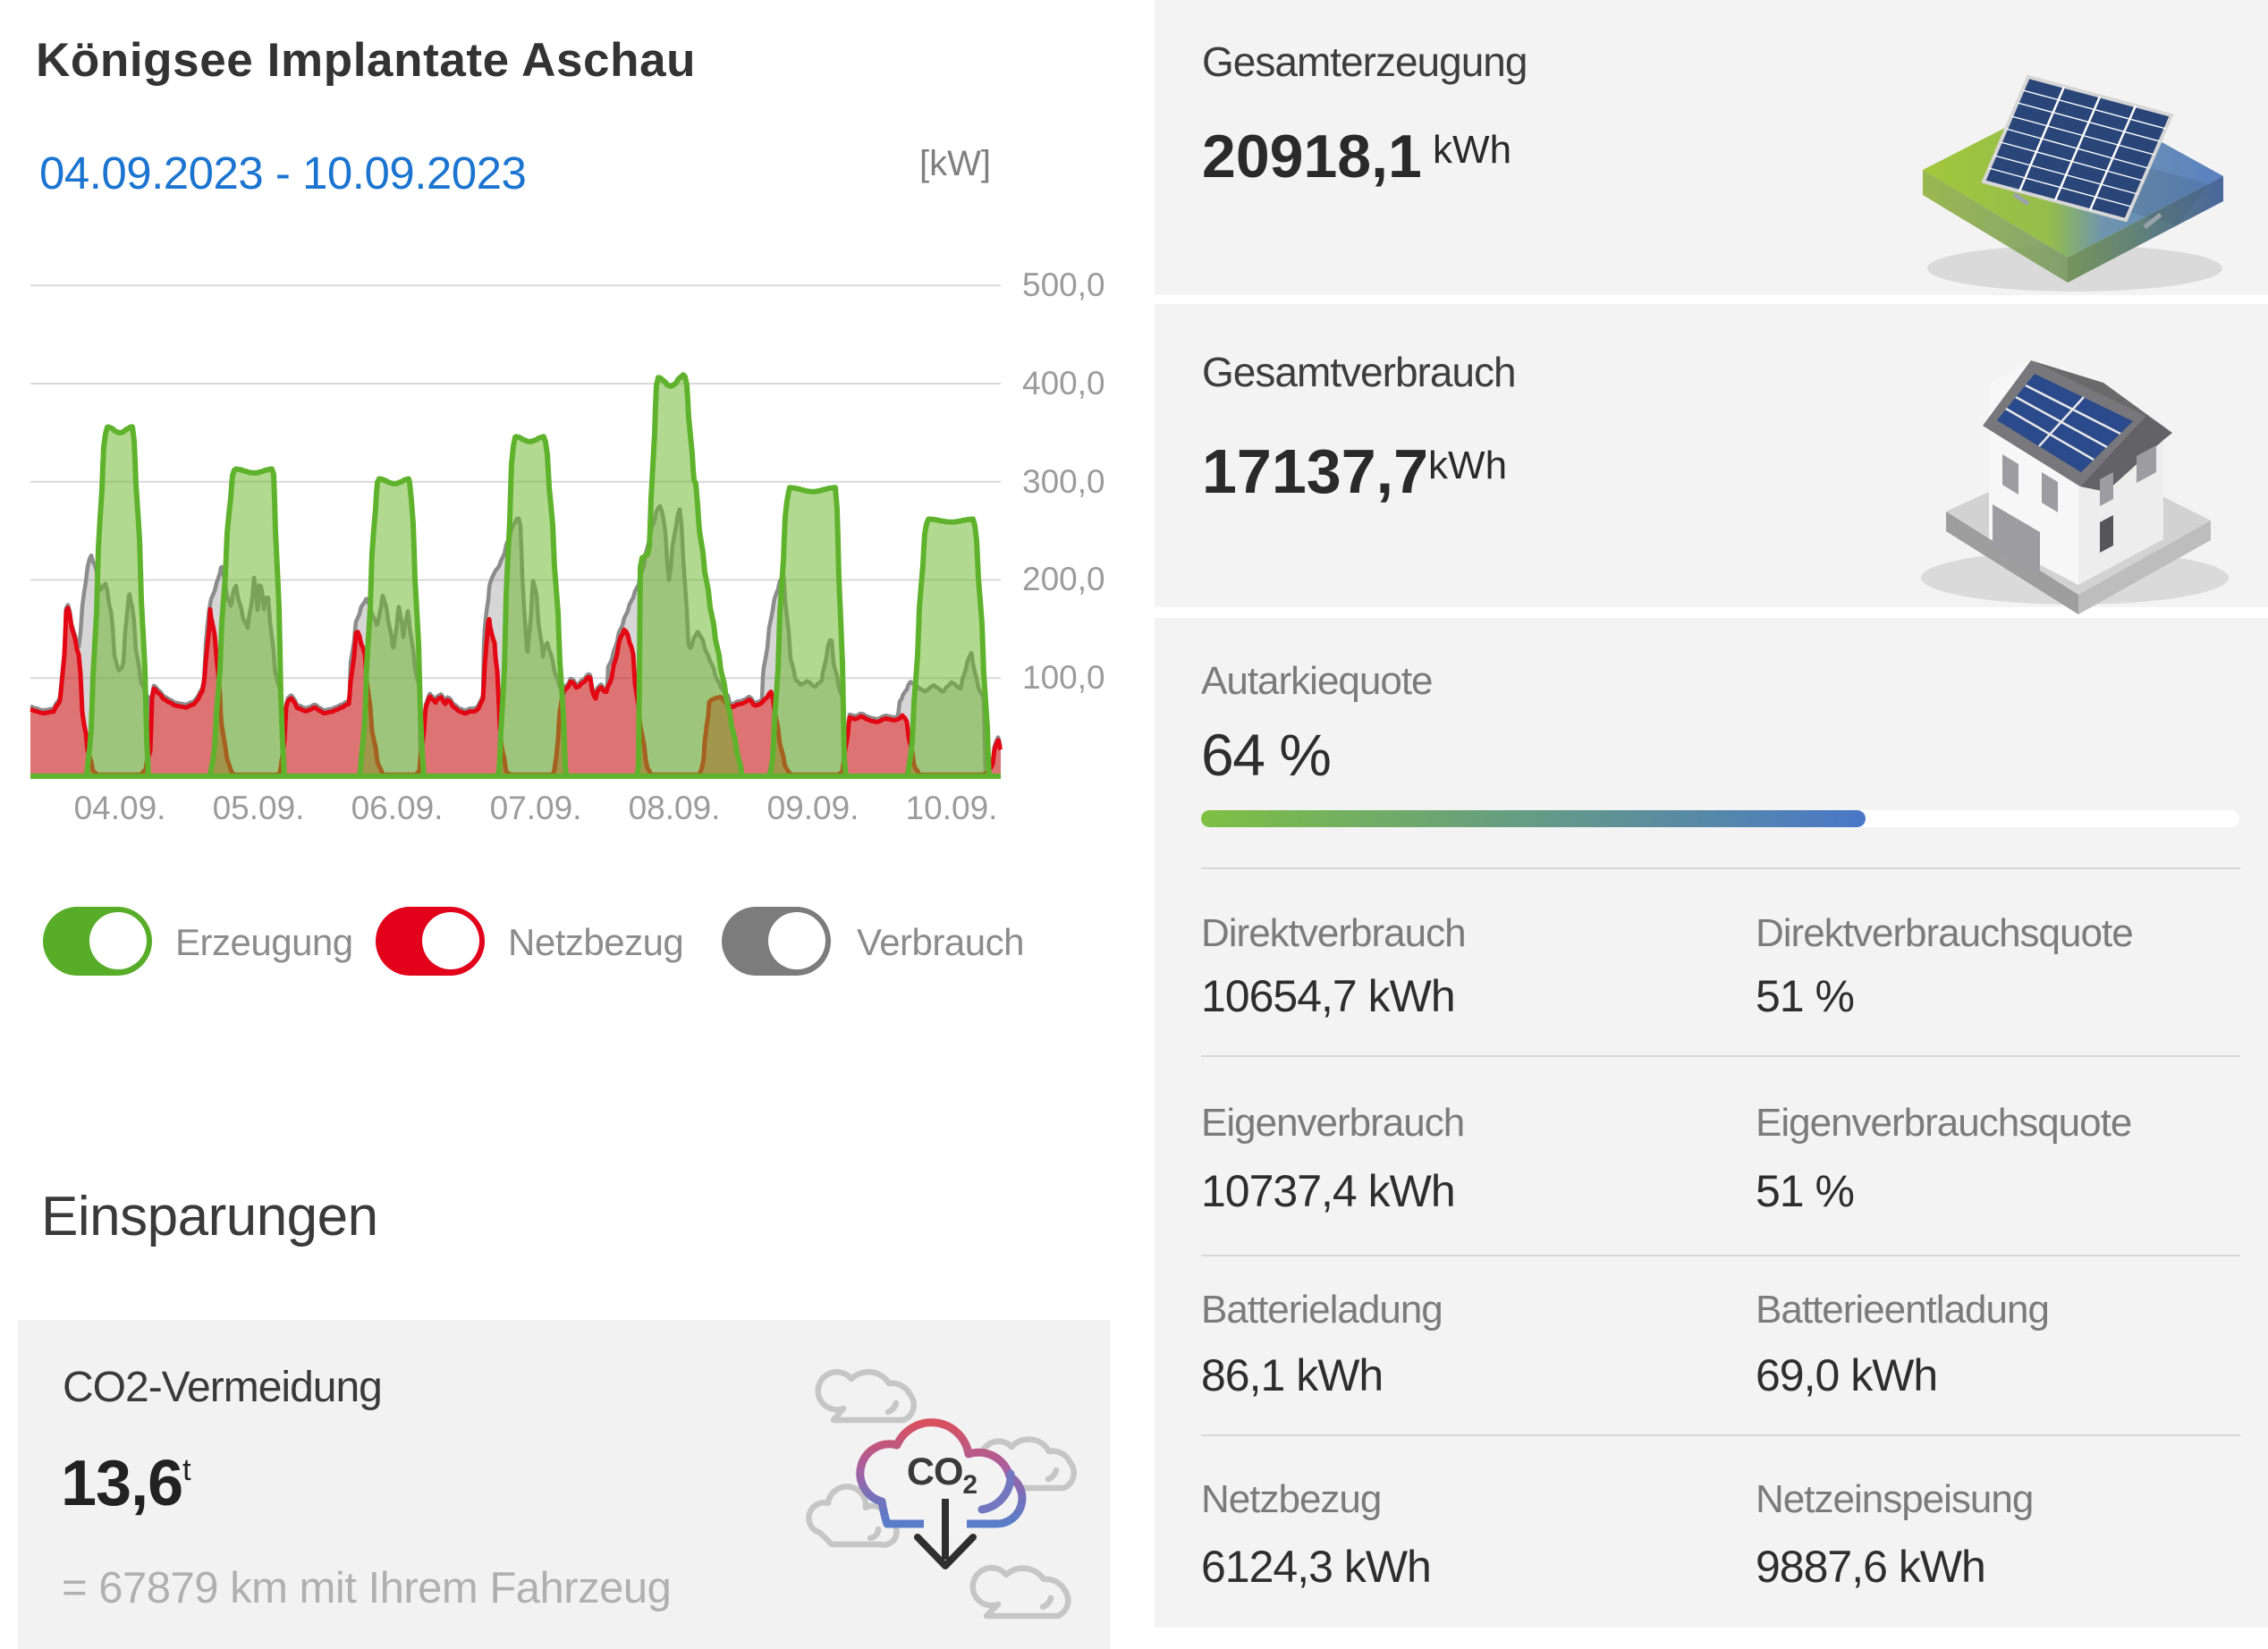 The image size is (2268, 1649). I want to click on svg-text: 300,0, so click(1063, 481).